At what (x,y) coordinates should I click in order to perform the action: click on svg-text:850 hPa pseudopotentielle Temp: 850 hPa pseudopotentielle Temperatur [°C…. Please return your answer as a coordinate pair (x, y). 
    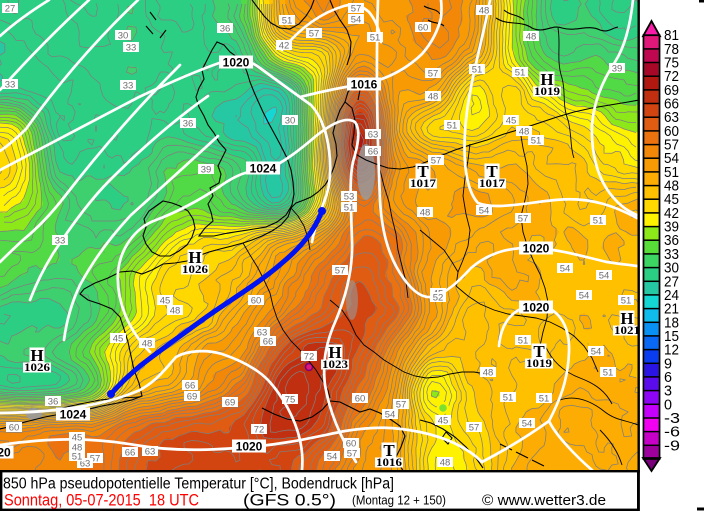
    Looking at the image, I should click on (198, 484).